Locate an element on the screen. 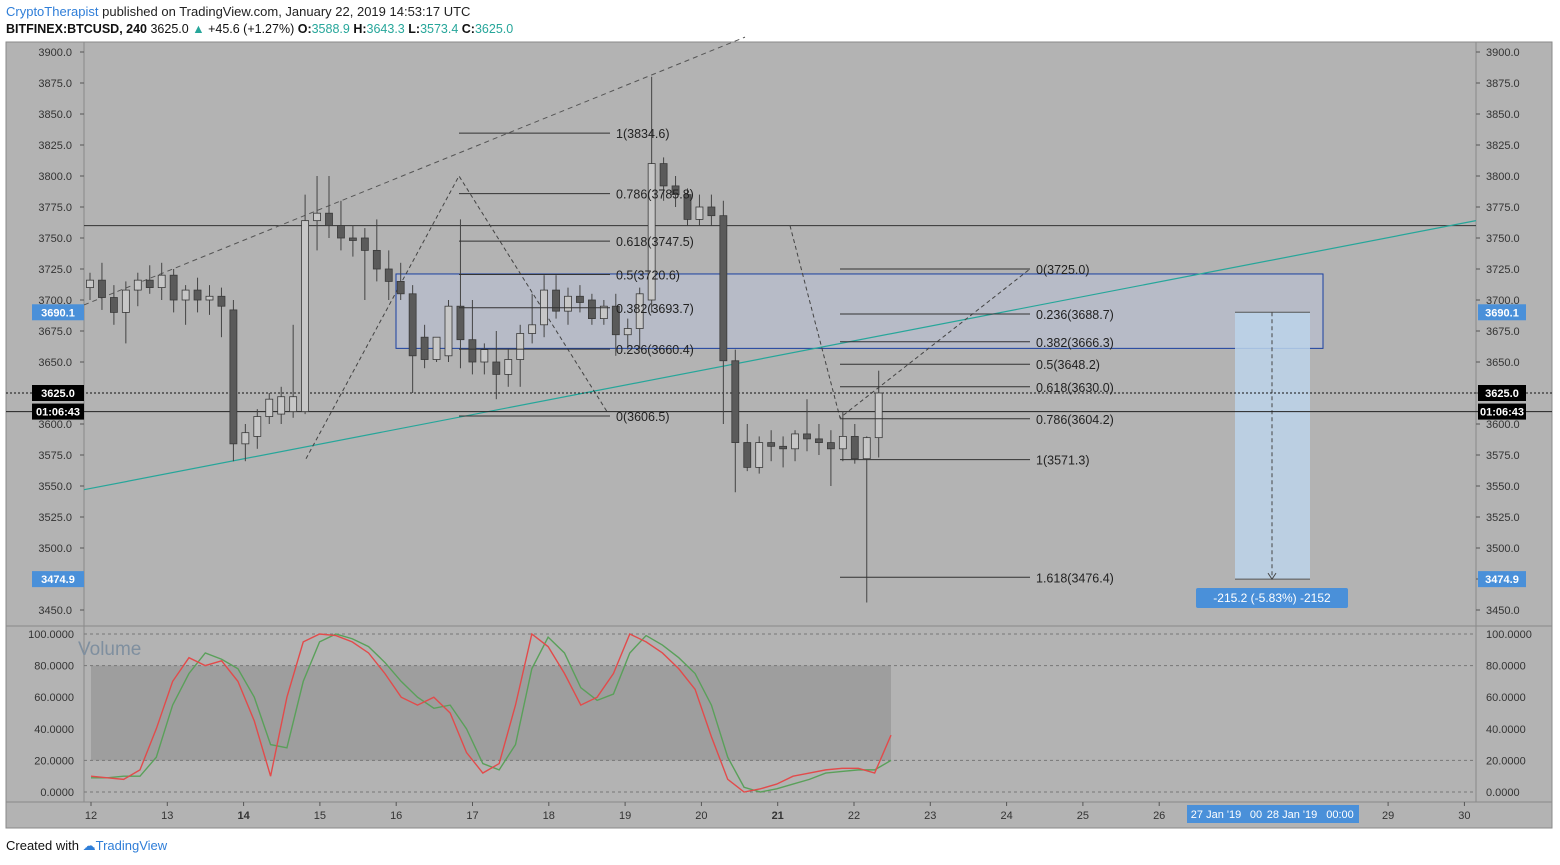  countdown-right-text: 01:06:43 is located at coordinates (1502, 413).